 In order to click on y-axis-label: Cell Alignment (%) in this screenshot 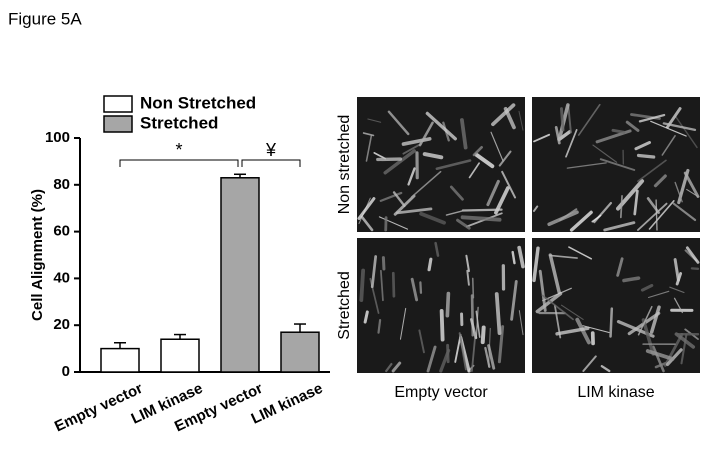, I will do `click(37, 255)`.